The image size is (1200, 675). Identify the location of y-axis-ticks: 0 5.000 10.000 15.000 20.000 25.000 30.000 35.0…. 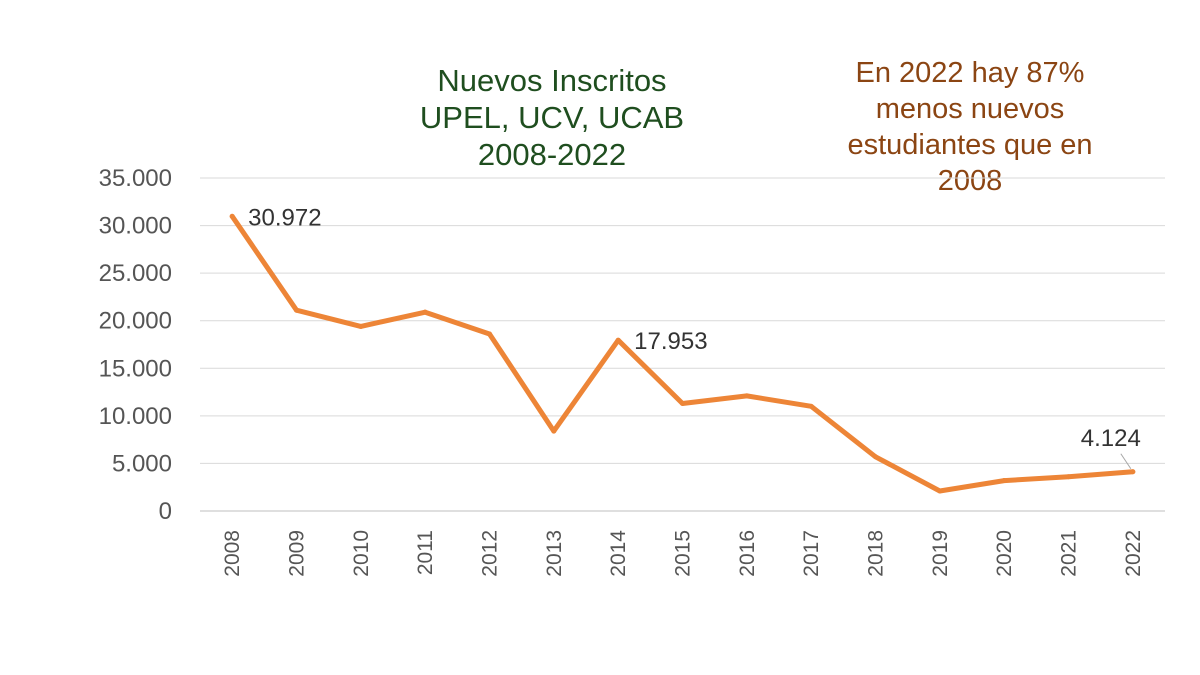
(135, 345).